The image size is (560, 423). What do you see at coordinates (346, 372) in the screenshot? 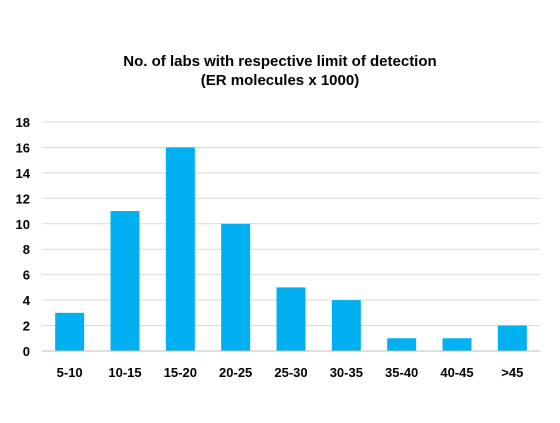
I see `x-tick-label: 30-35` at bounding box center [346, 372].